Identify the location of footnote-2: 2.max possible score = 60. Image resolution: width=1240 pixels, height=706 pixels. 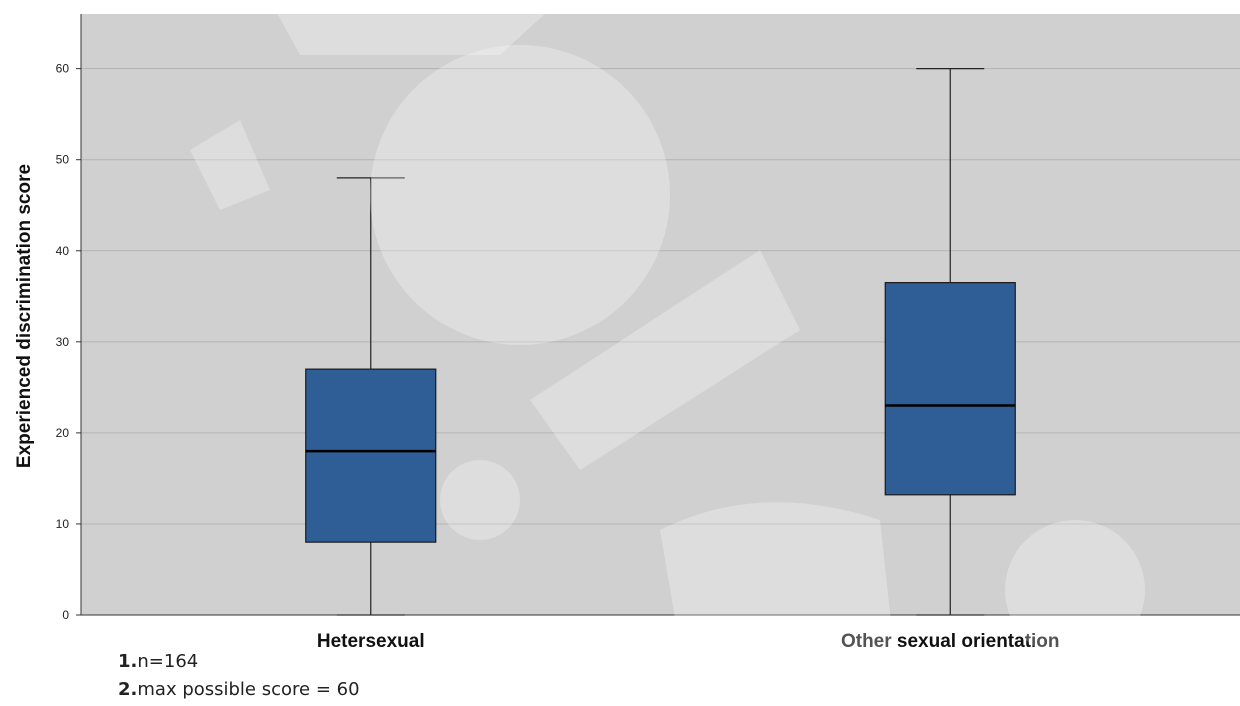
(239, 689).